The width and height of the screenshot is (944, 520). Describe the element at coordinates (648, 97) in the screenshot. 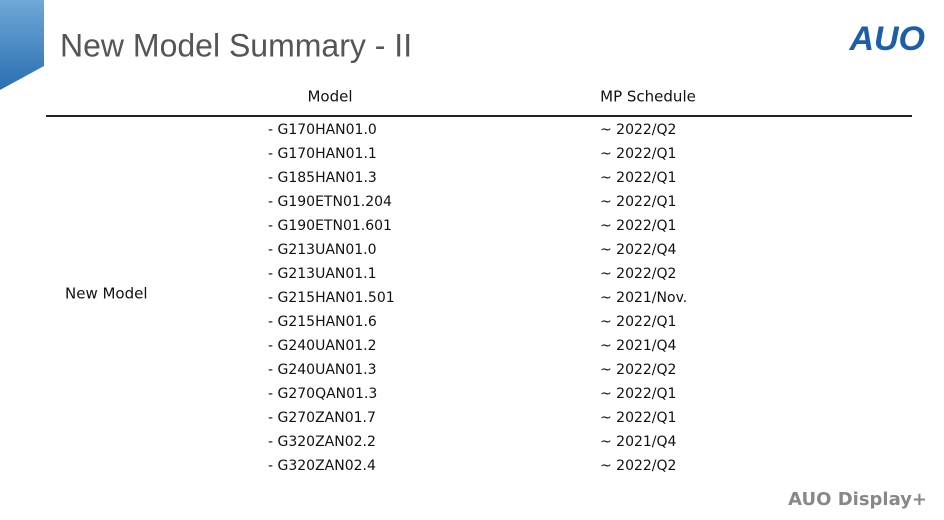

I see `column-header: MP Schedule` at that location.